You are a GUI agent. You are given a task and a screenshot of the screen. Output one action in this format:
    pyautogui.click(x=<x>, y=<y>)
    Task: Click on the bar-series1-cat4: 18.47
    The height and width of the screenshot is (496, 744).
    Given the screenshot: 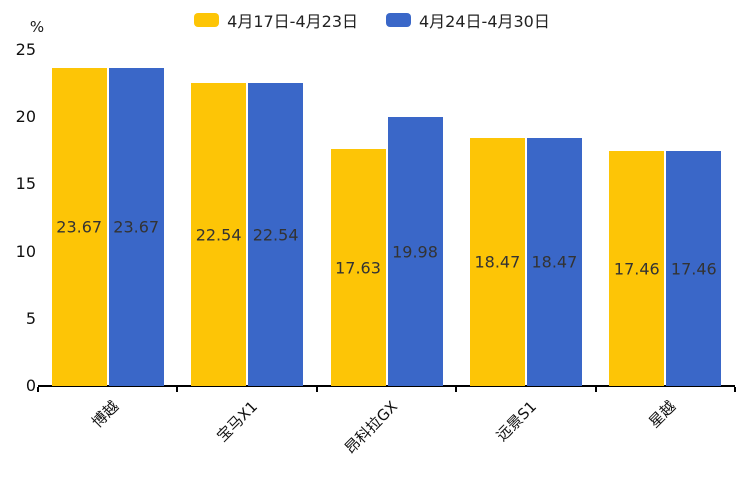 What is the action you would take?
    pyautogui.click(x=497, y=262)
    